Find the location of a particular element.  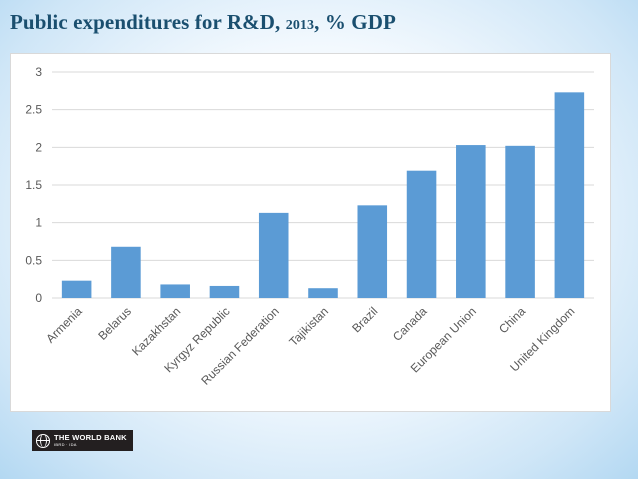

title-year: 2013 is located at coordinates (300, 25).